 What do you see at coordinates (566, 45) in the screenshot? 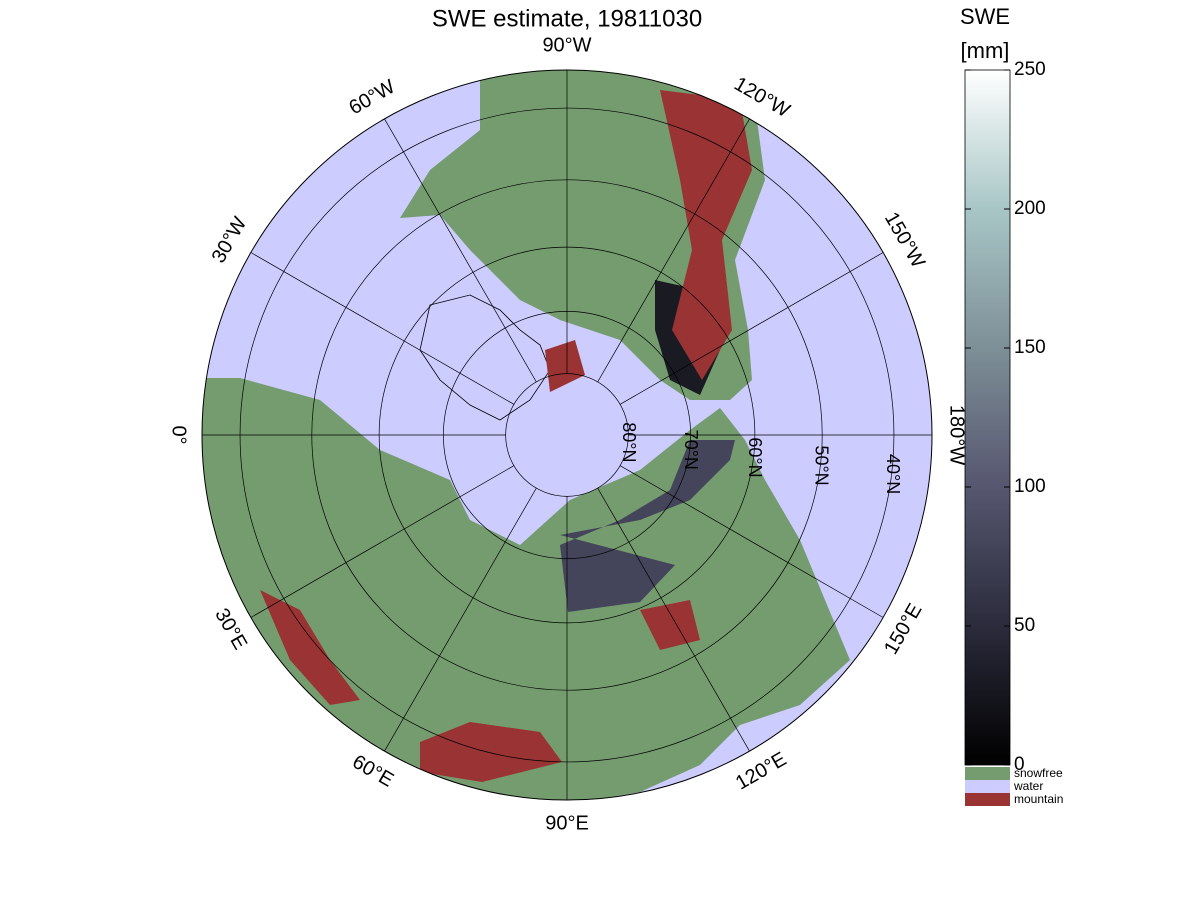
I see `meridian-label: 90°W` at bounding box center [566, 45].